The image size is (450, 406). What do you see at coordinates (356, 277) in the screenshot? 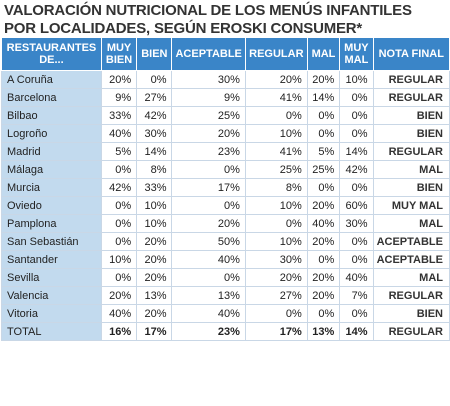
I see `muy-mal-cell: 40%` at bounding box center [356, 277].